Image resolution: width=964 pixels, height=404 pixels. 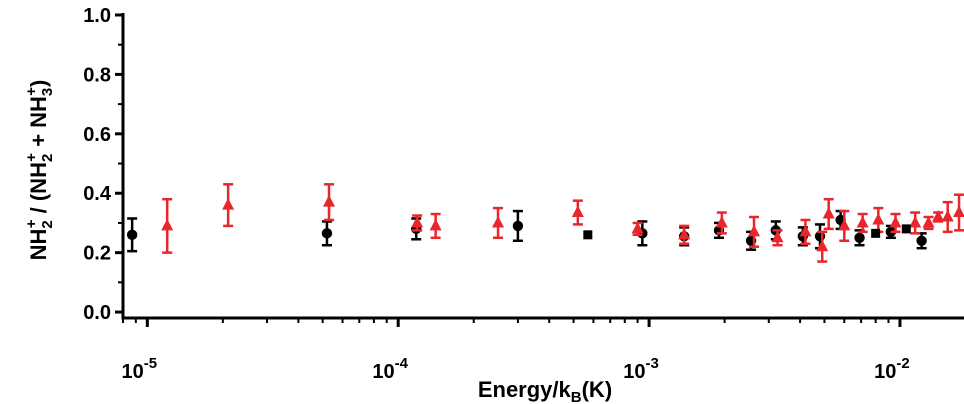 What do you see at coordinates (38, 178) in the screenshot?
I see `y-title-nh2: NH` at bounding box center [38, 178].